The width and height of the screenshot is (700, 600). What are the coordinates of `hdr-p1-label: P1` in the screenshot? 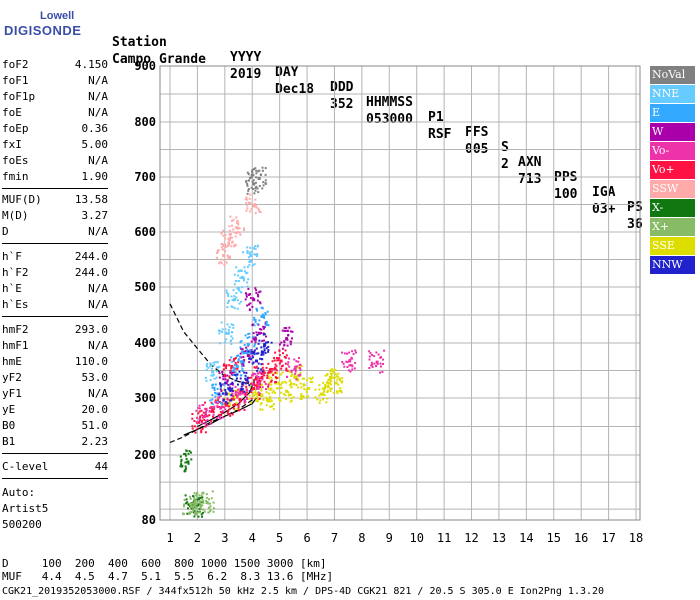 It's located at (436, 117).